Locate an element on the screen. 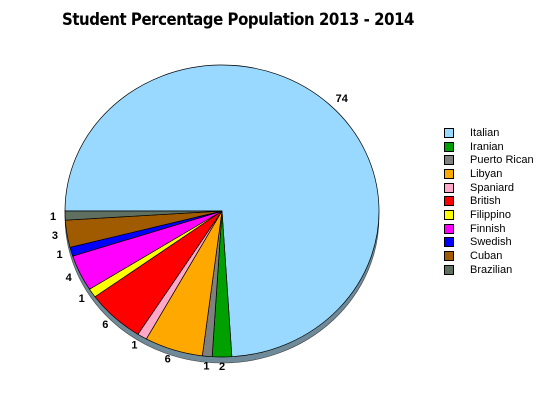 The image size is (550, 411). legend-item-british: British is located at coordinates (489, 201).